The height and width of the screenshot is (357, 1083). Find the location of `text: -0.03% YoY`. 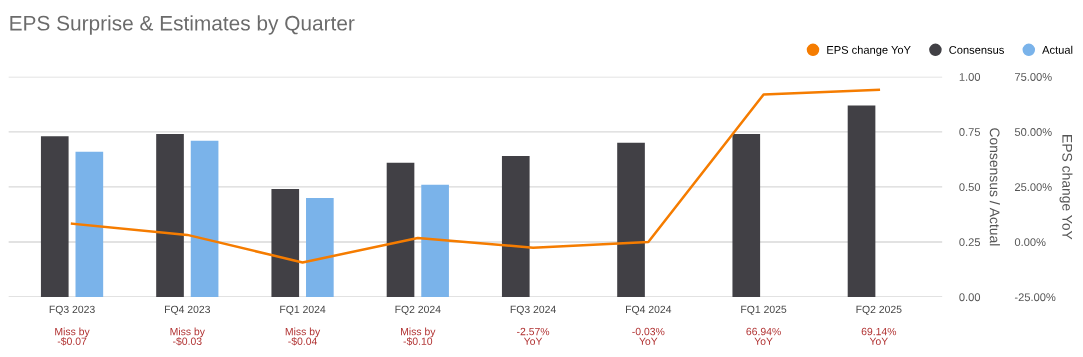

text: -0.03% YoY is located at coordinates (648, 336).